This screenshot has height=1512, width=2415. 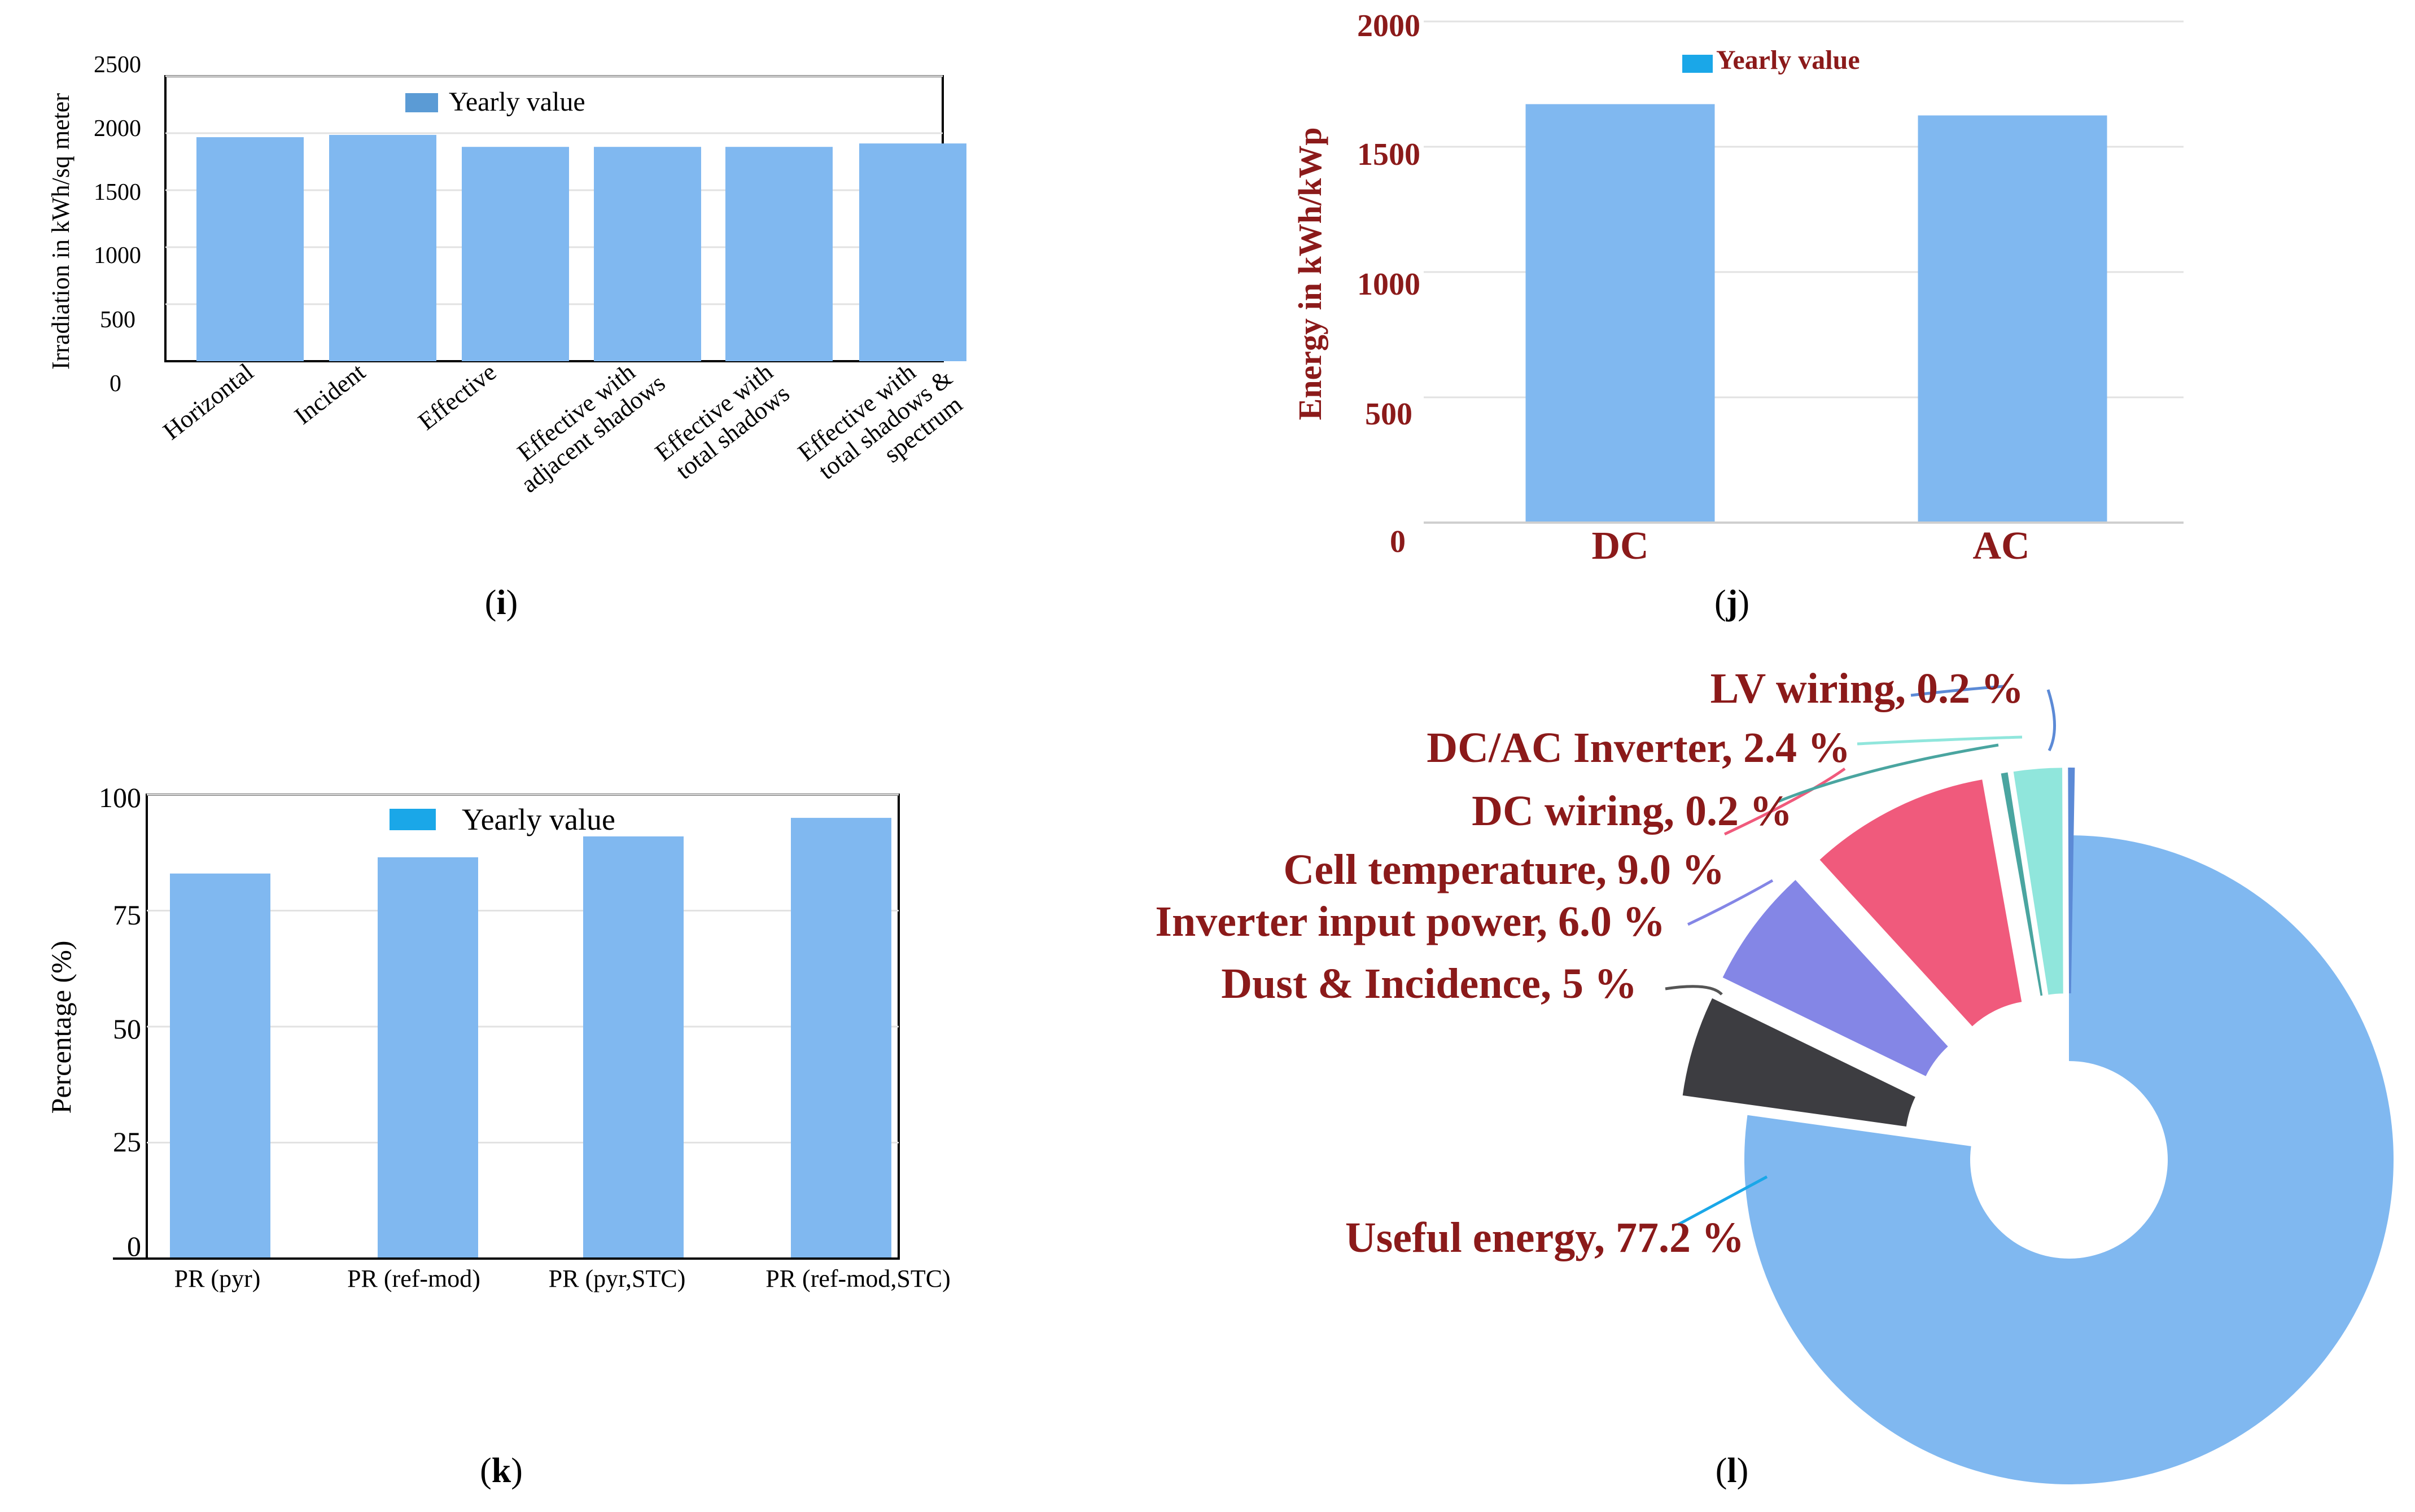 I want to click on x-tick-label: AC, so click(x=2000, y=546).